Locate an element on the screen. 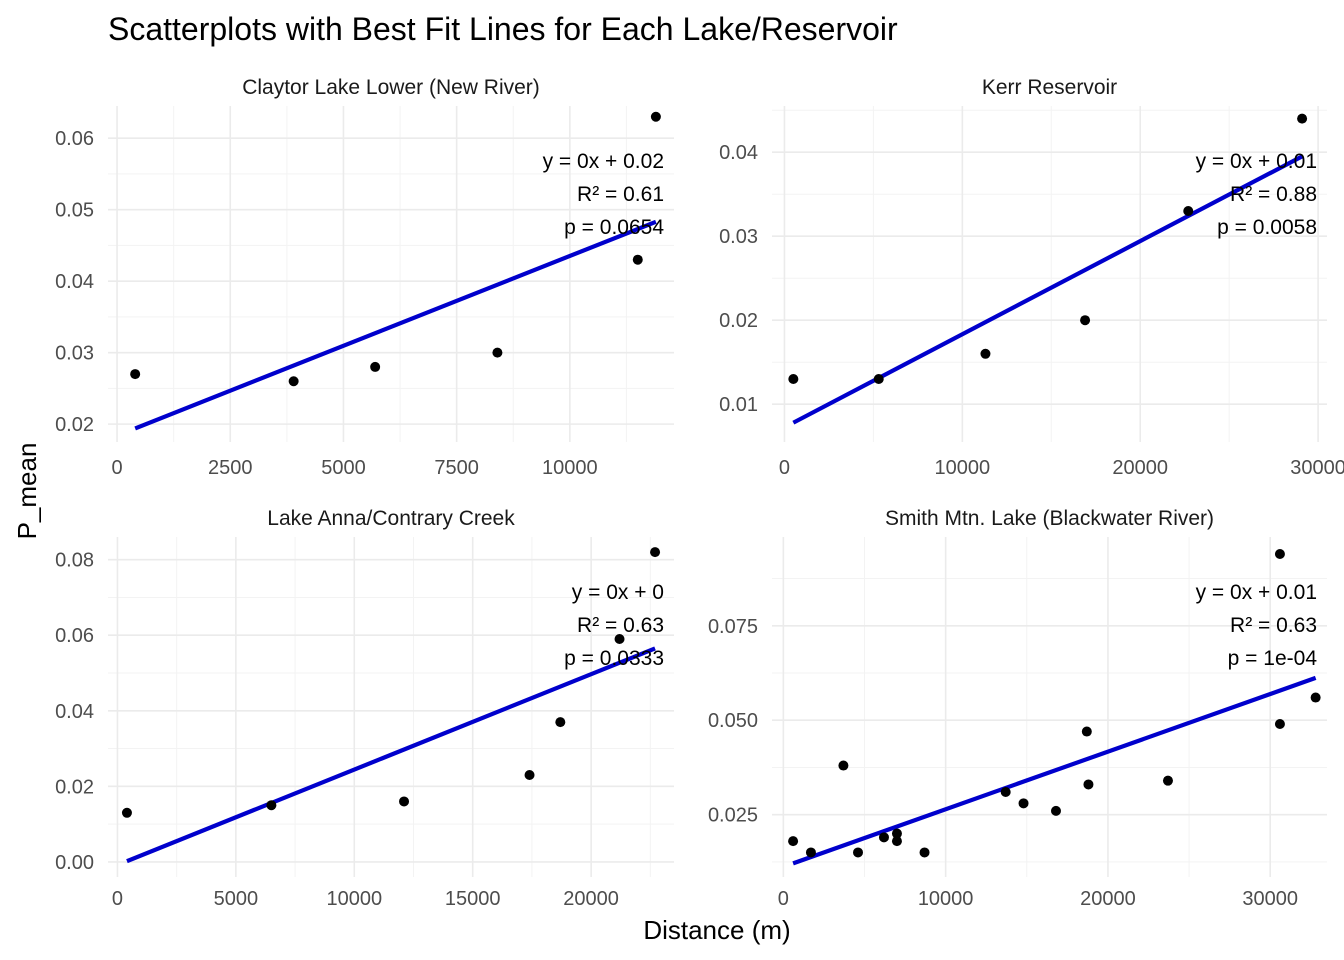 The height and width of the screenshot is (960, 1344). y-tick-label: 0.025 is located at coordinates (733, 816).